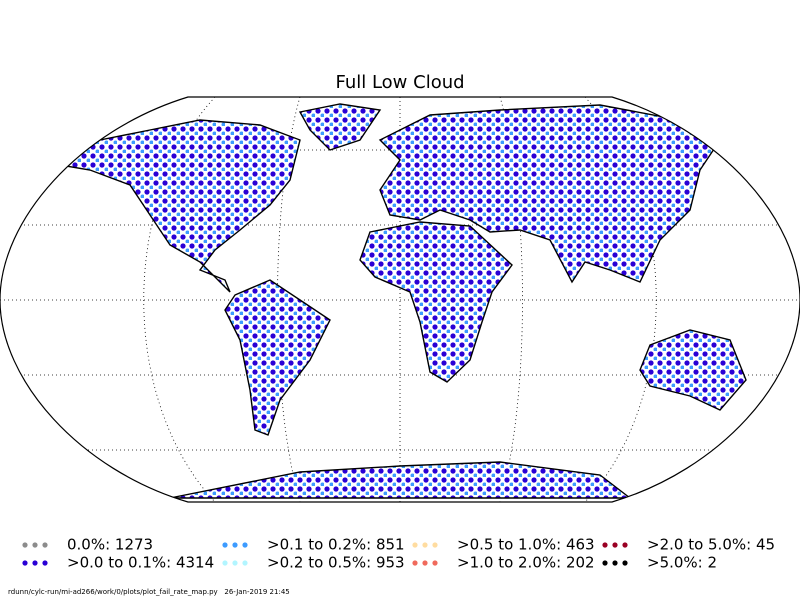 Image resolution: width=800 pixels, height=600 pixels. What do you see at coordinates (140, 563) in the screenshot?
I see `legend-label: >0.0 to 0.1%: 4314` at bounding box center [140, 563].